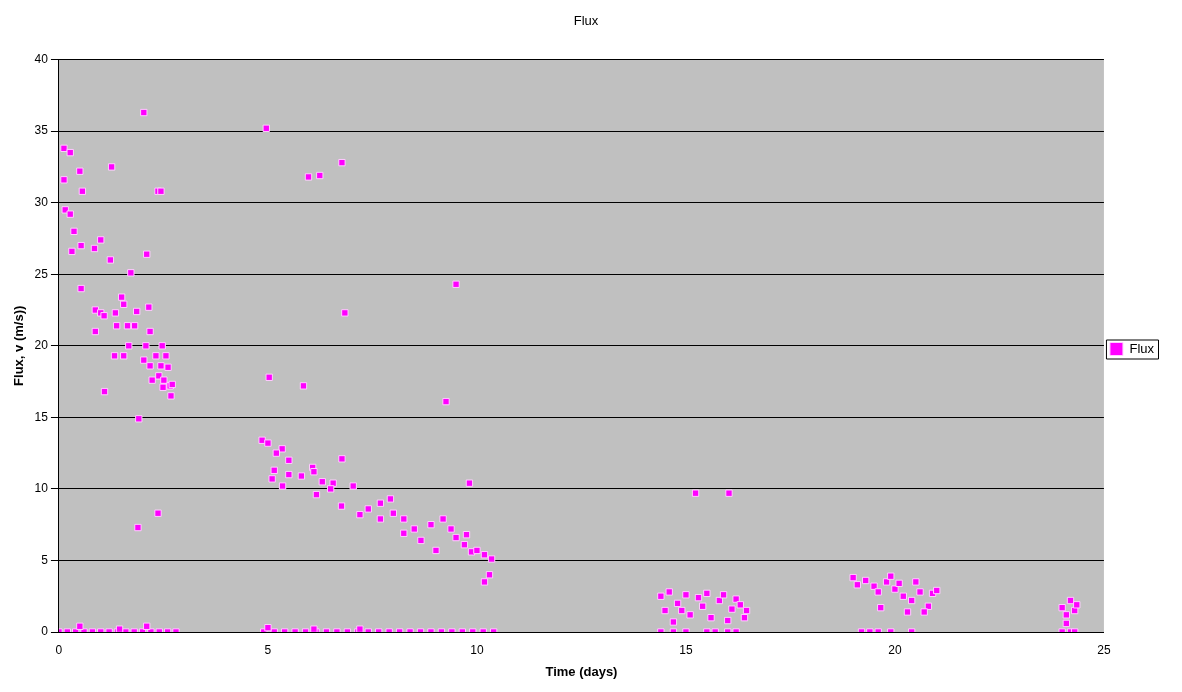 The height and width of the screenshot is (692, 1182). I want to click on y-tick-label: 5, so click(45, 559).